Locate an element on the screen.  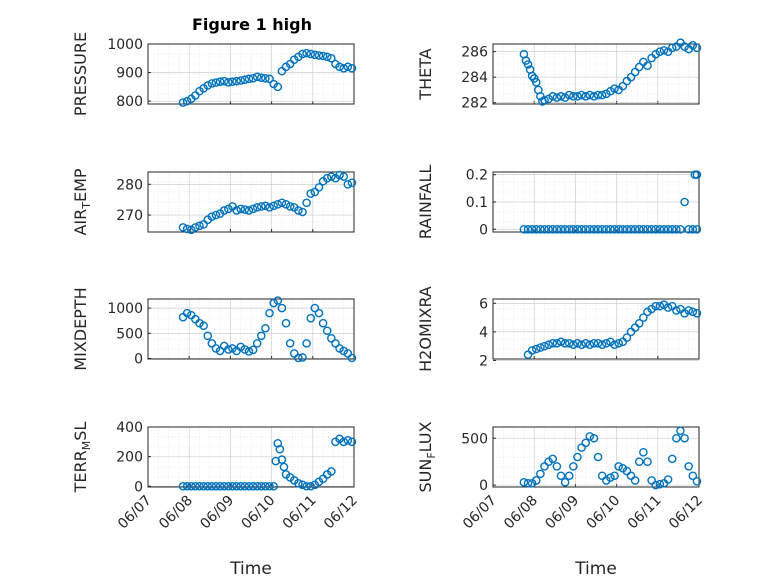
x-tick-label: 06/10 is located at coordinates (259, 513).